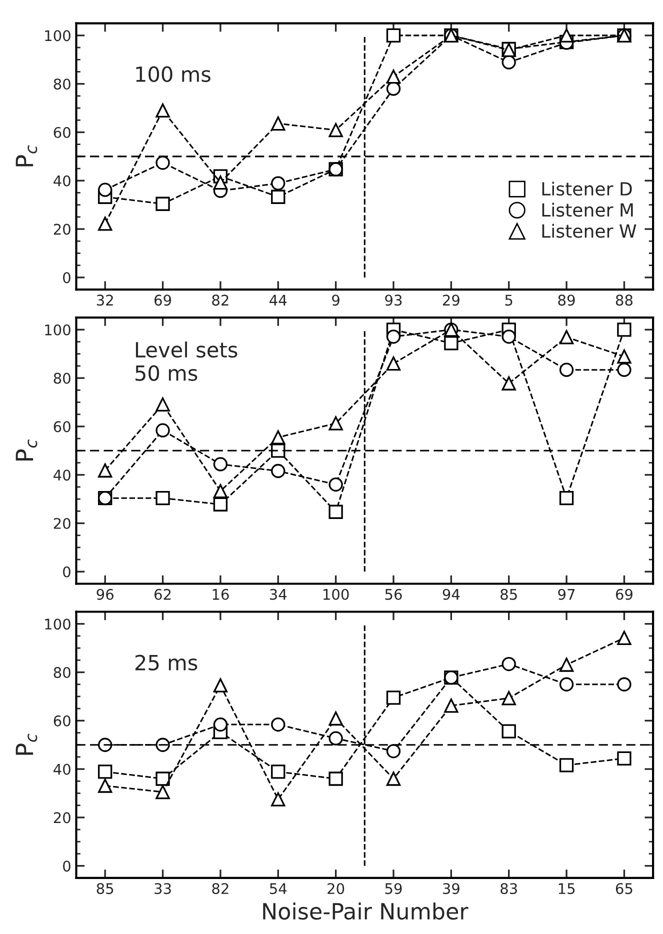 The height and width of the screenshot is (934, 663). What do you see at coordinates (173, 74) in the screenshot?
I see `annotation: 100 ms` at bounding box center [173, 74].